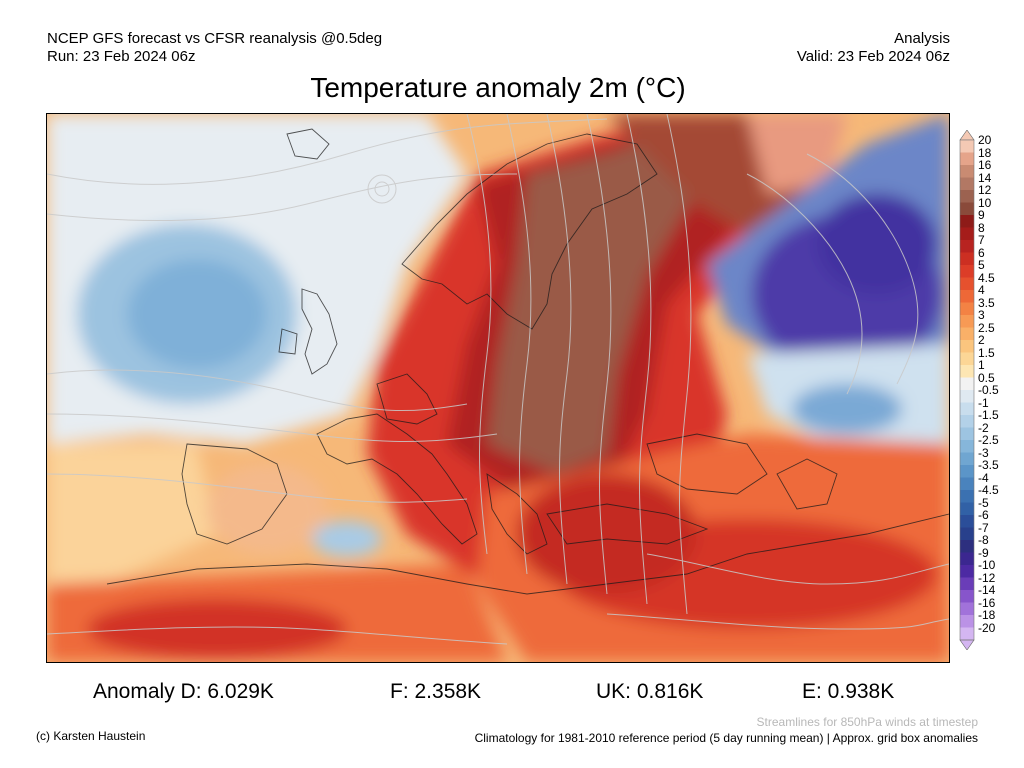 The width and height of the screenshot is (1024, 768). Describe the element at coordinates (986, 327) in the screenshot. I see `legend-label: 2.5` at that location.